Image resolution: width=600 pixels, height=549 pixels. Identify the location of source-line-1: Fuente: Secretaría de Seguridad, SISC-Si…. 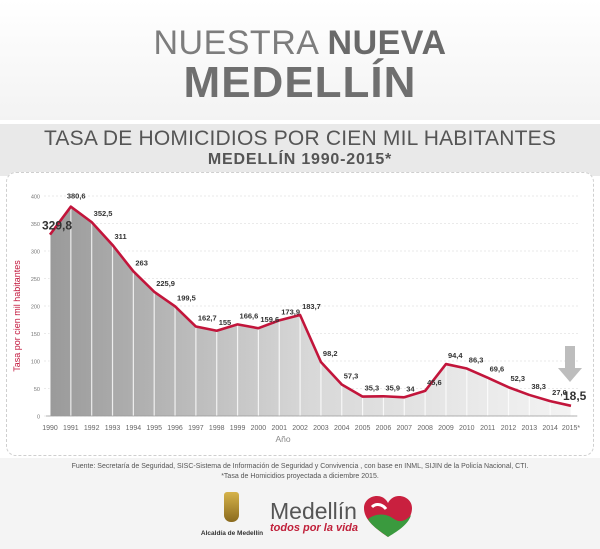
(300, 466).